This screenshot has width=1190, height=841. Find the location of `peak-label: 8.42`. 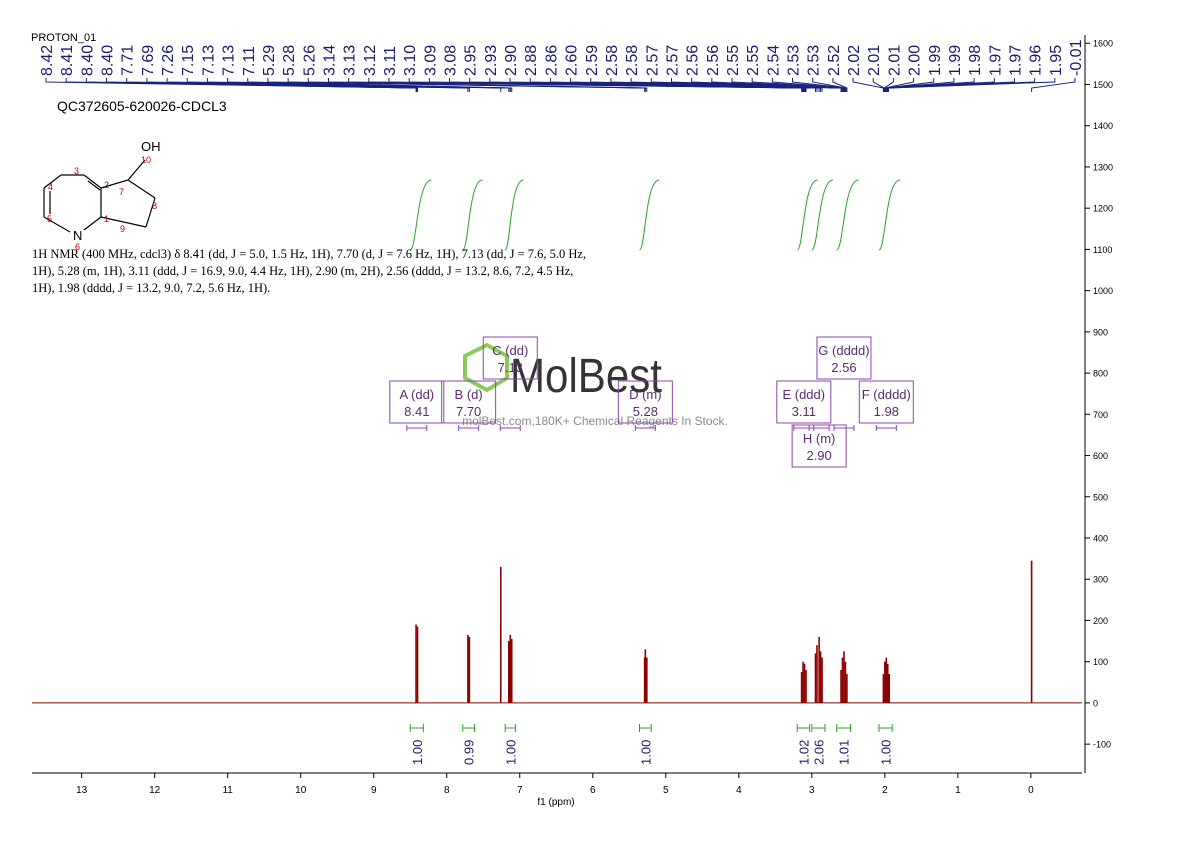

peak-label: 8.42 is located at coordinates (47, 60).